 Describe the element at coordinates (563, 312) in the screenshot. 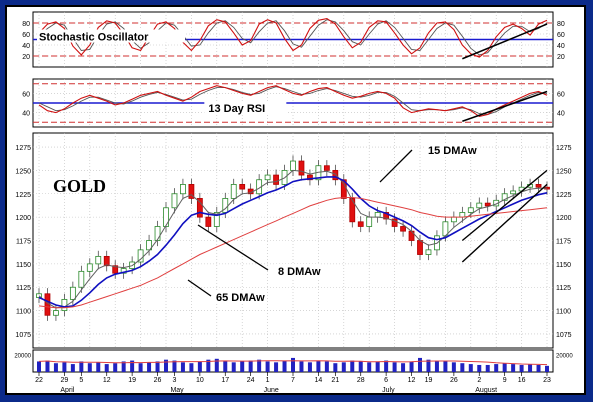

I see `price-tick-right: 1100` at that location.